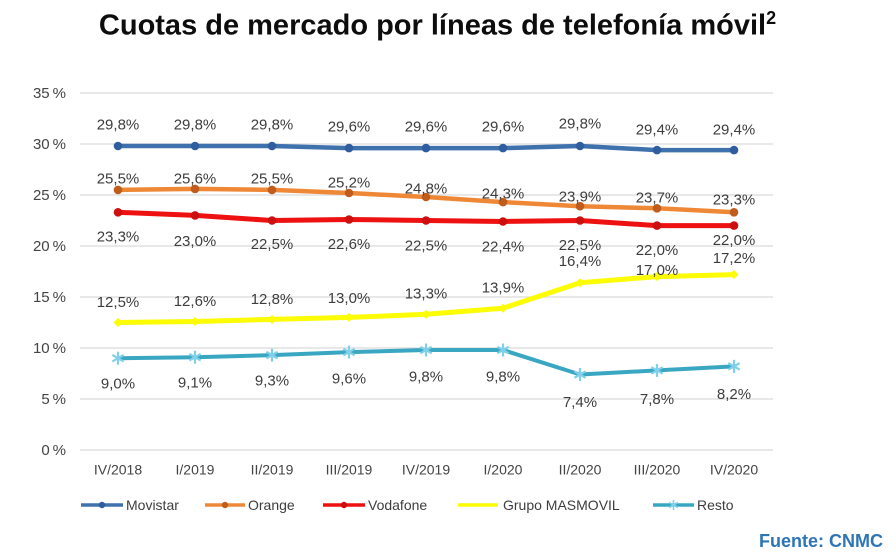 The image size is (895, 559). What do you see at coordinates (49, 93) in the screenshot?
I see `svg-text: 35 %` at bounding box center [49, 93].